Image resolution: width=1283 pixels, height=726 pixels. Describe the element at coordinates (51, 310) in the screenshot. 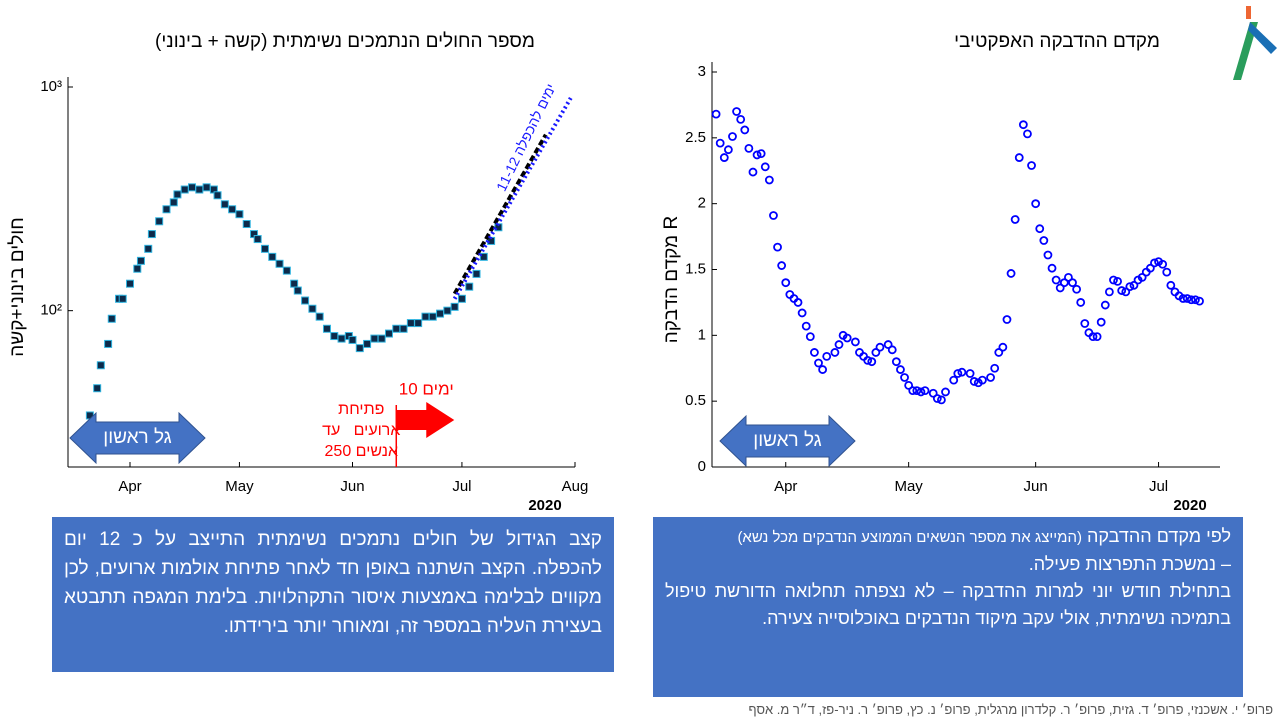

I see `y-tick-label: 10²` at that location.